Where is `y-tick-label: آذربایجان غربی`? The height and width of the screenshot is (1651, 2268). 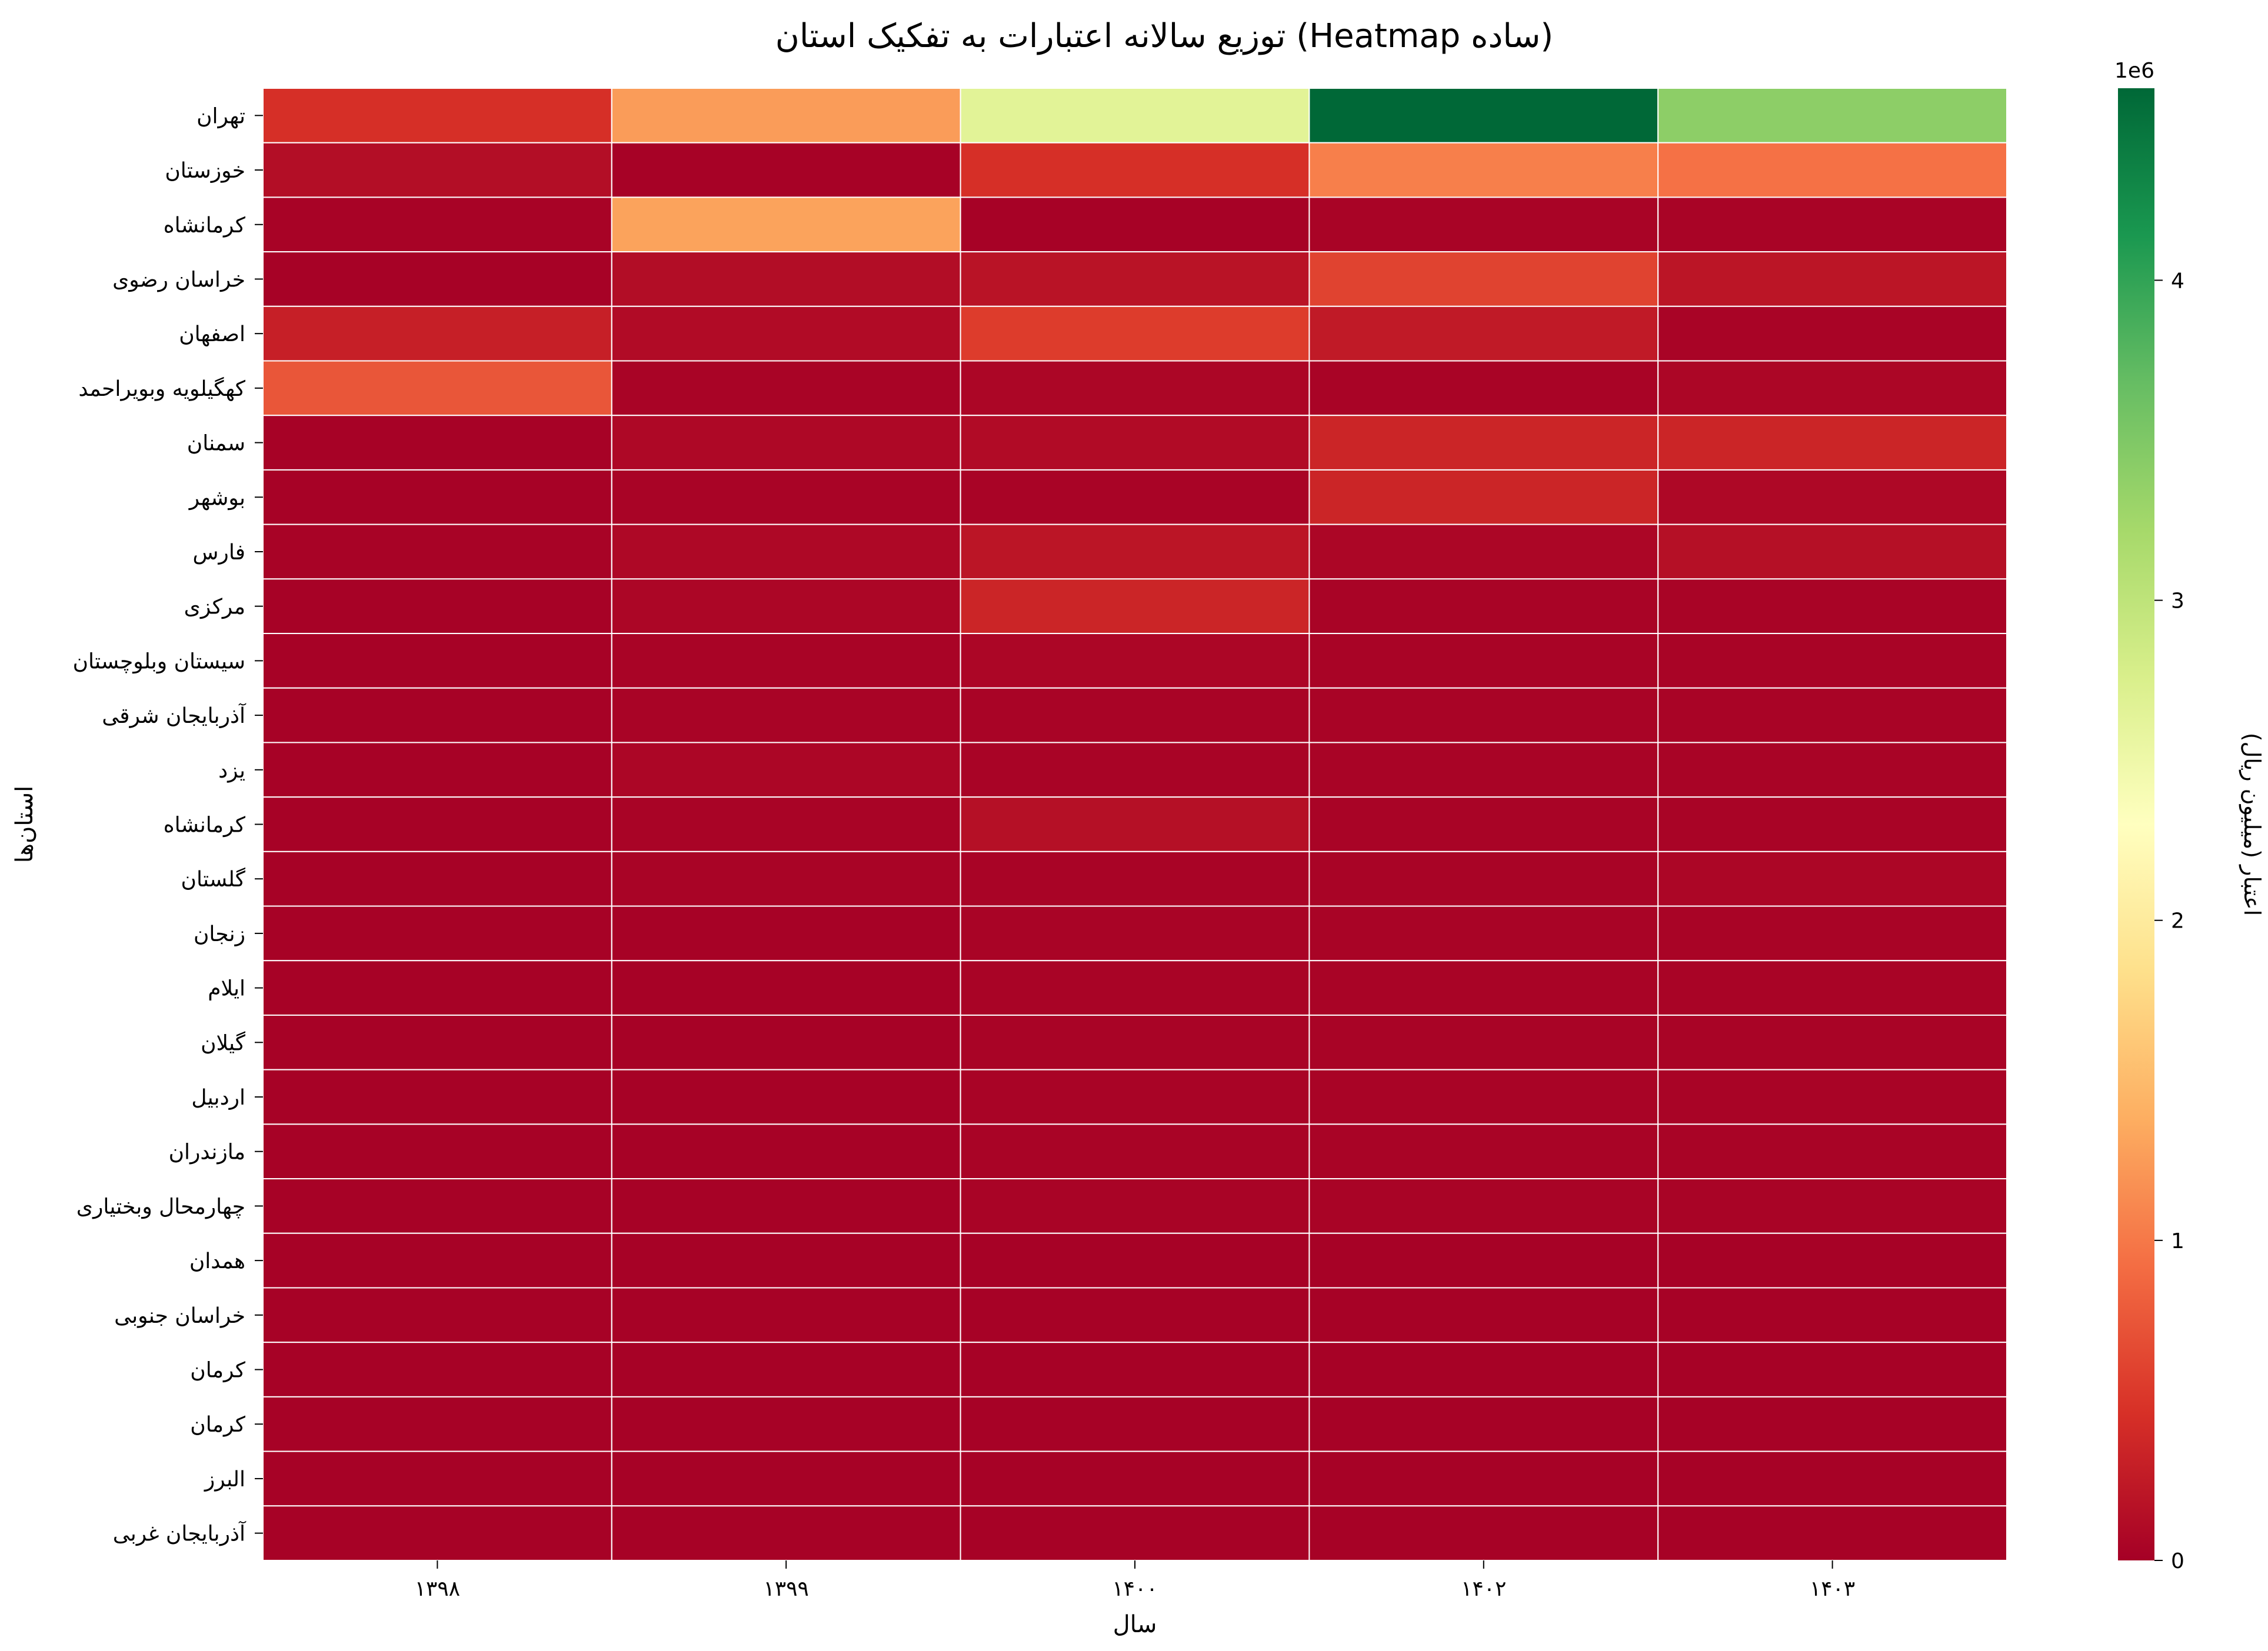
y-tick-label: آذربایجان غربی is located at coordinates (180, 1533).